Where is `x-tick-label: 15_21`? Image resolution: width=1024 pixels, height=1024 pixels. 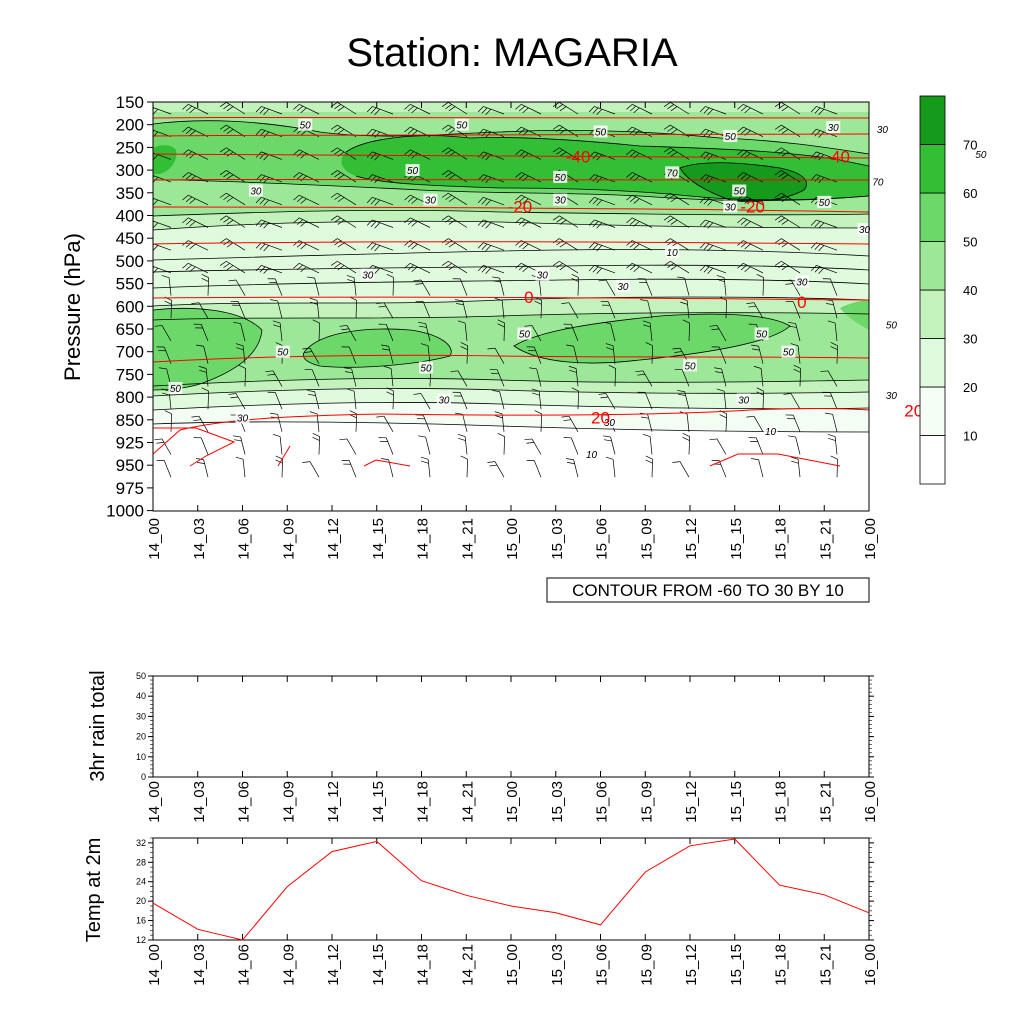 x-tick-label: 15_21 is located at coordinates (825, 802).